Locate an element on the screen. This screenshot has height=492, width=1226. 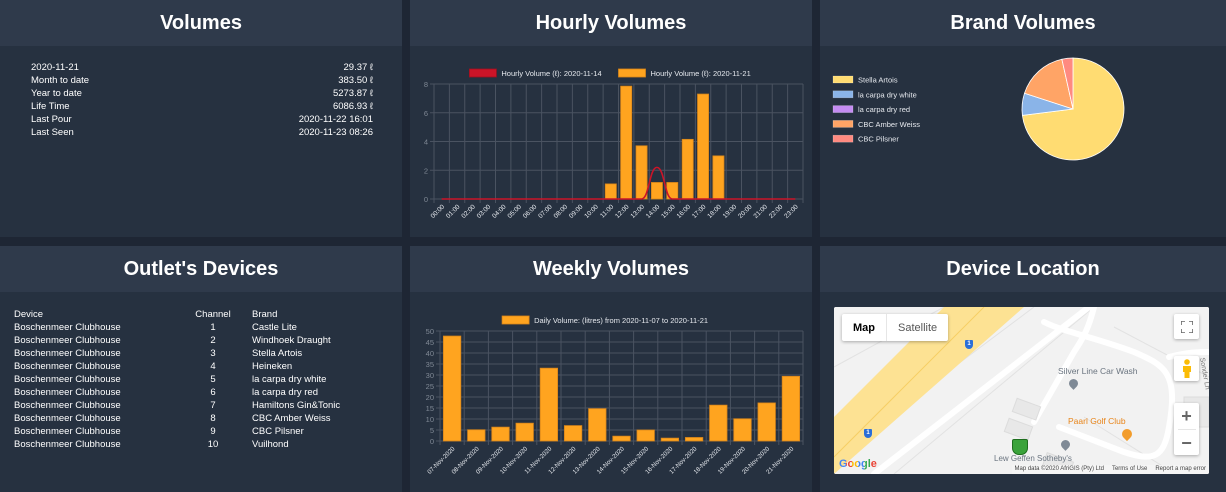
bar-18-Nov-2020 is located at coordinates (718, 423).